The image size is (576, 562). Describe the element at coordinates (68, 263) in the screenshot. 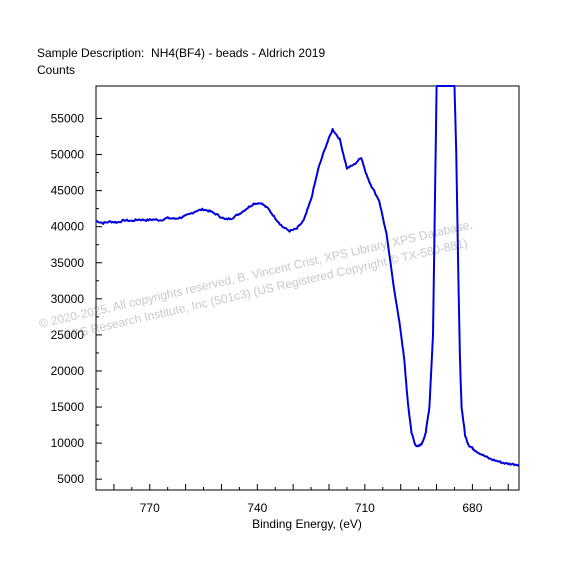

I see `y-tick-label: 35000` at that location.